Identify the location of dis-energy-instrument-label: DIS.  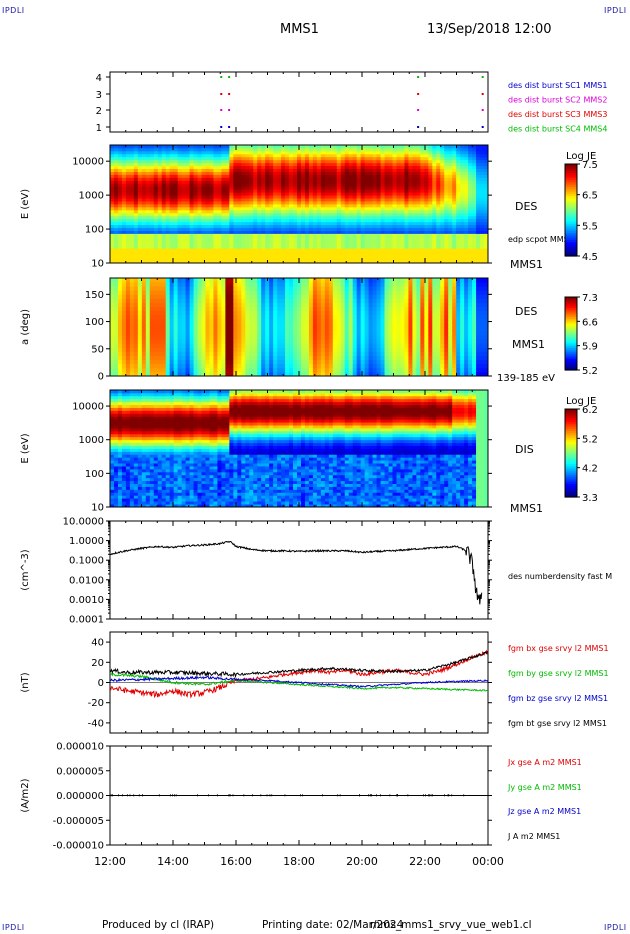
(524, 449).